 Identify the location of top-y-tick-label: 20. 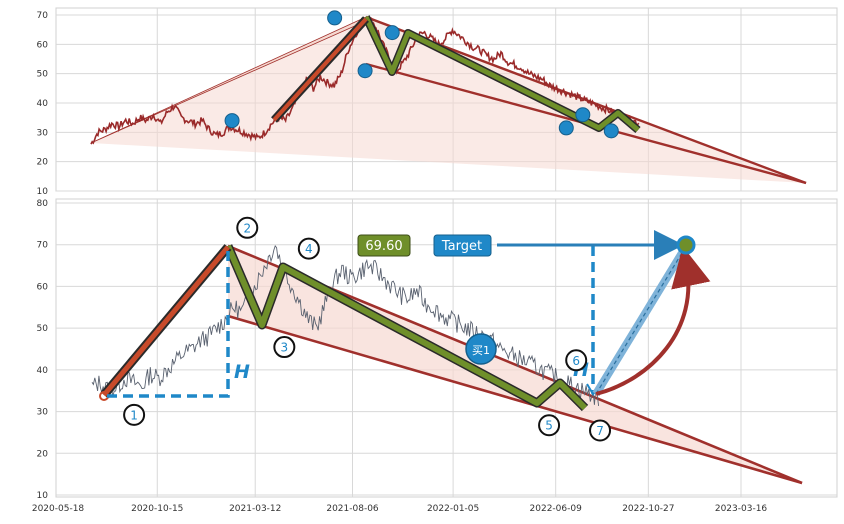
(43, 163).